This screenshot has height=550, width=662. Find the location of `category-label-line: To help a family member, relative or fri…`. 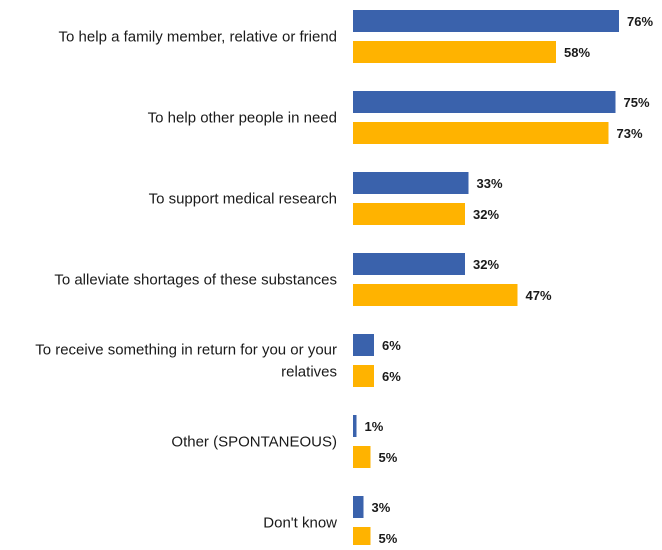

category-label-line: To help a family member, relative or fri… is located at coordinates (198, 37).